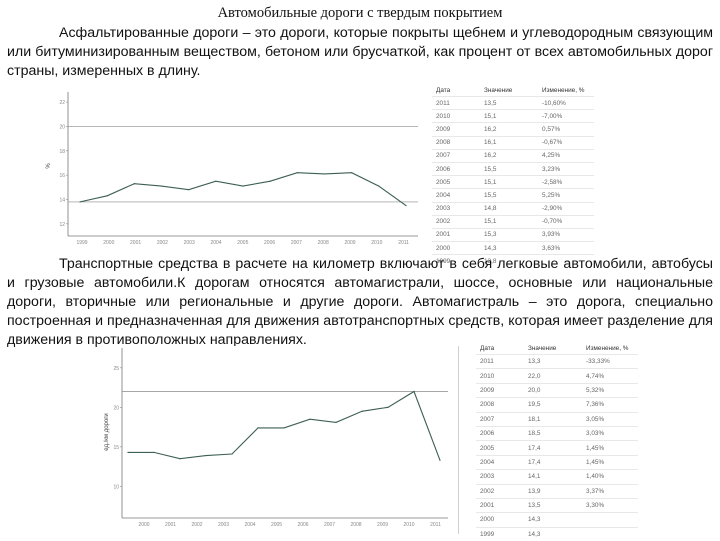  What do you see at coordinates (610, 448) in the screenshot?
I see `table-cell: 1,45%` at bounding box center [610, 448].